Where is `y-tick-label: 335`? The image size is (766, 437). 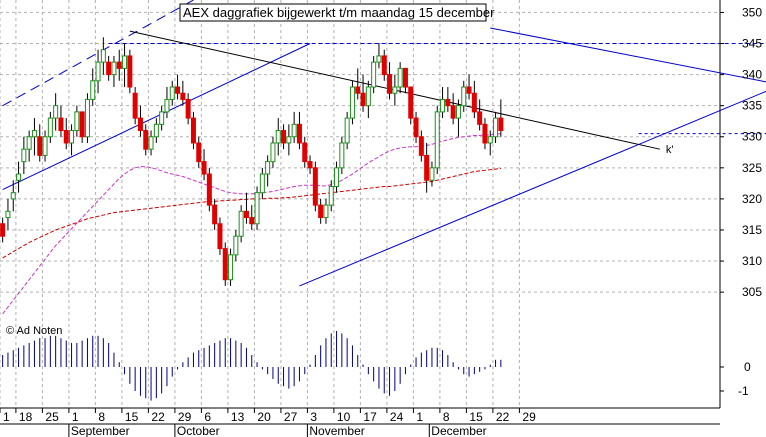 y-tick-label: 335 is located at coordinates (752, 106).